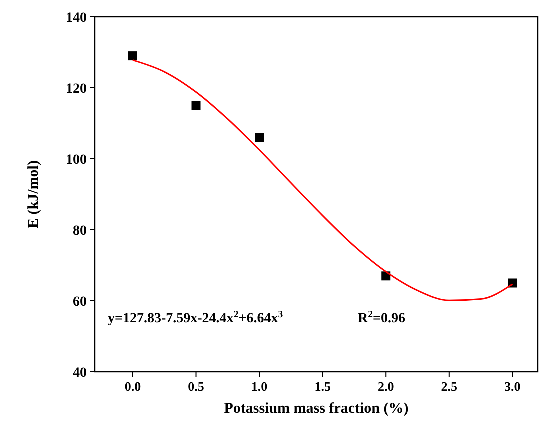  I want to click on y-tick-label: 120, so click(76, 89).